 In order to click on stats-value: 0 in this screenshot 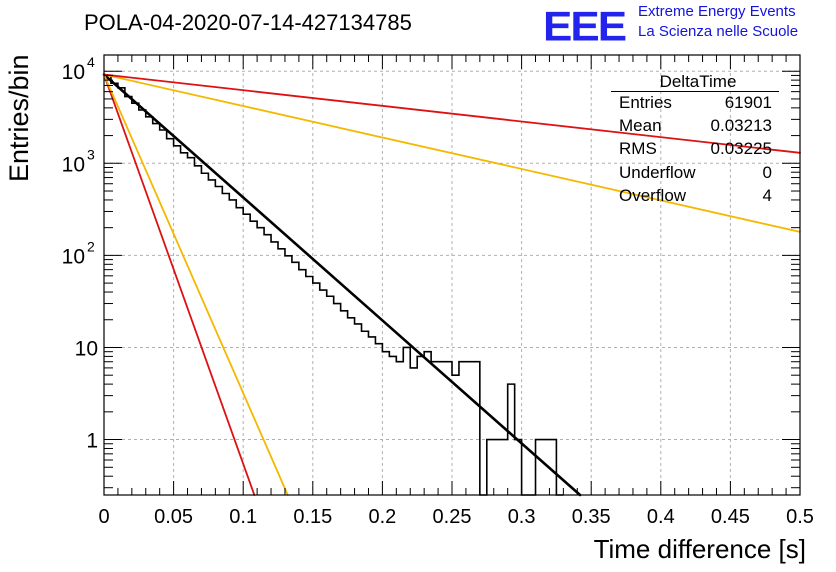, I will do `click(767, 172)`.